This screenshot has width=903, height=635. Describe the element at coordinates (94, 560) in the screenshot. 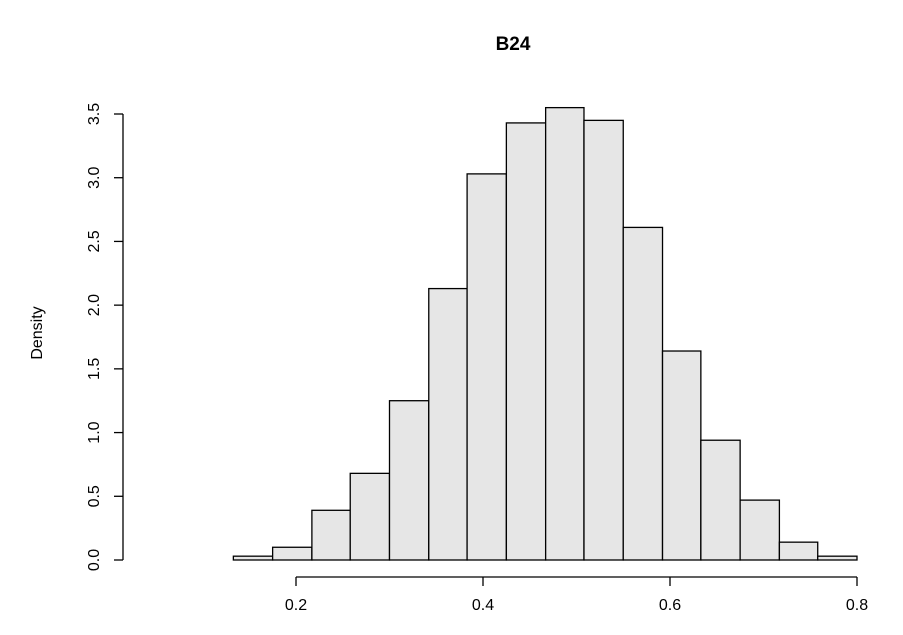

I see `y-tick-label: 0.0` at that location.